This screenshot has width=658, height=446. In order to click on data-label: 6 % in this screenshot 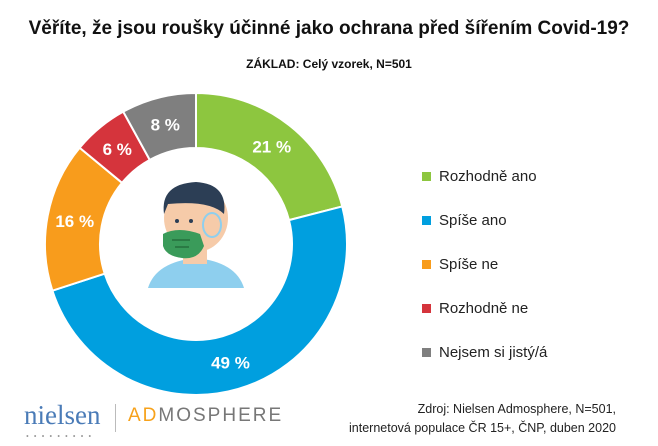, I will do `click(117, 149)`.